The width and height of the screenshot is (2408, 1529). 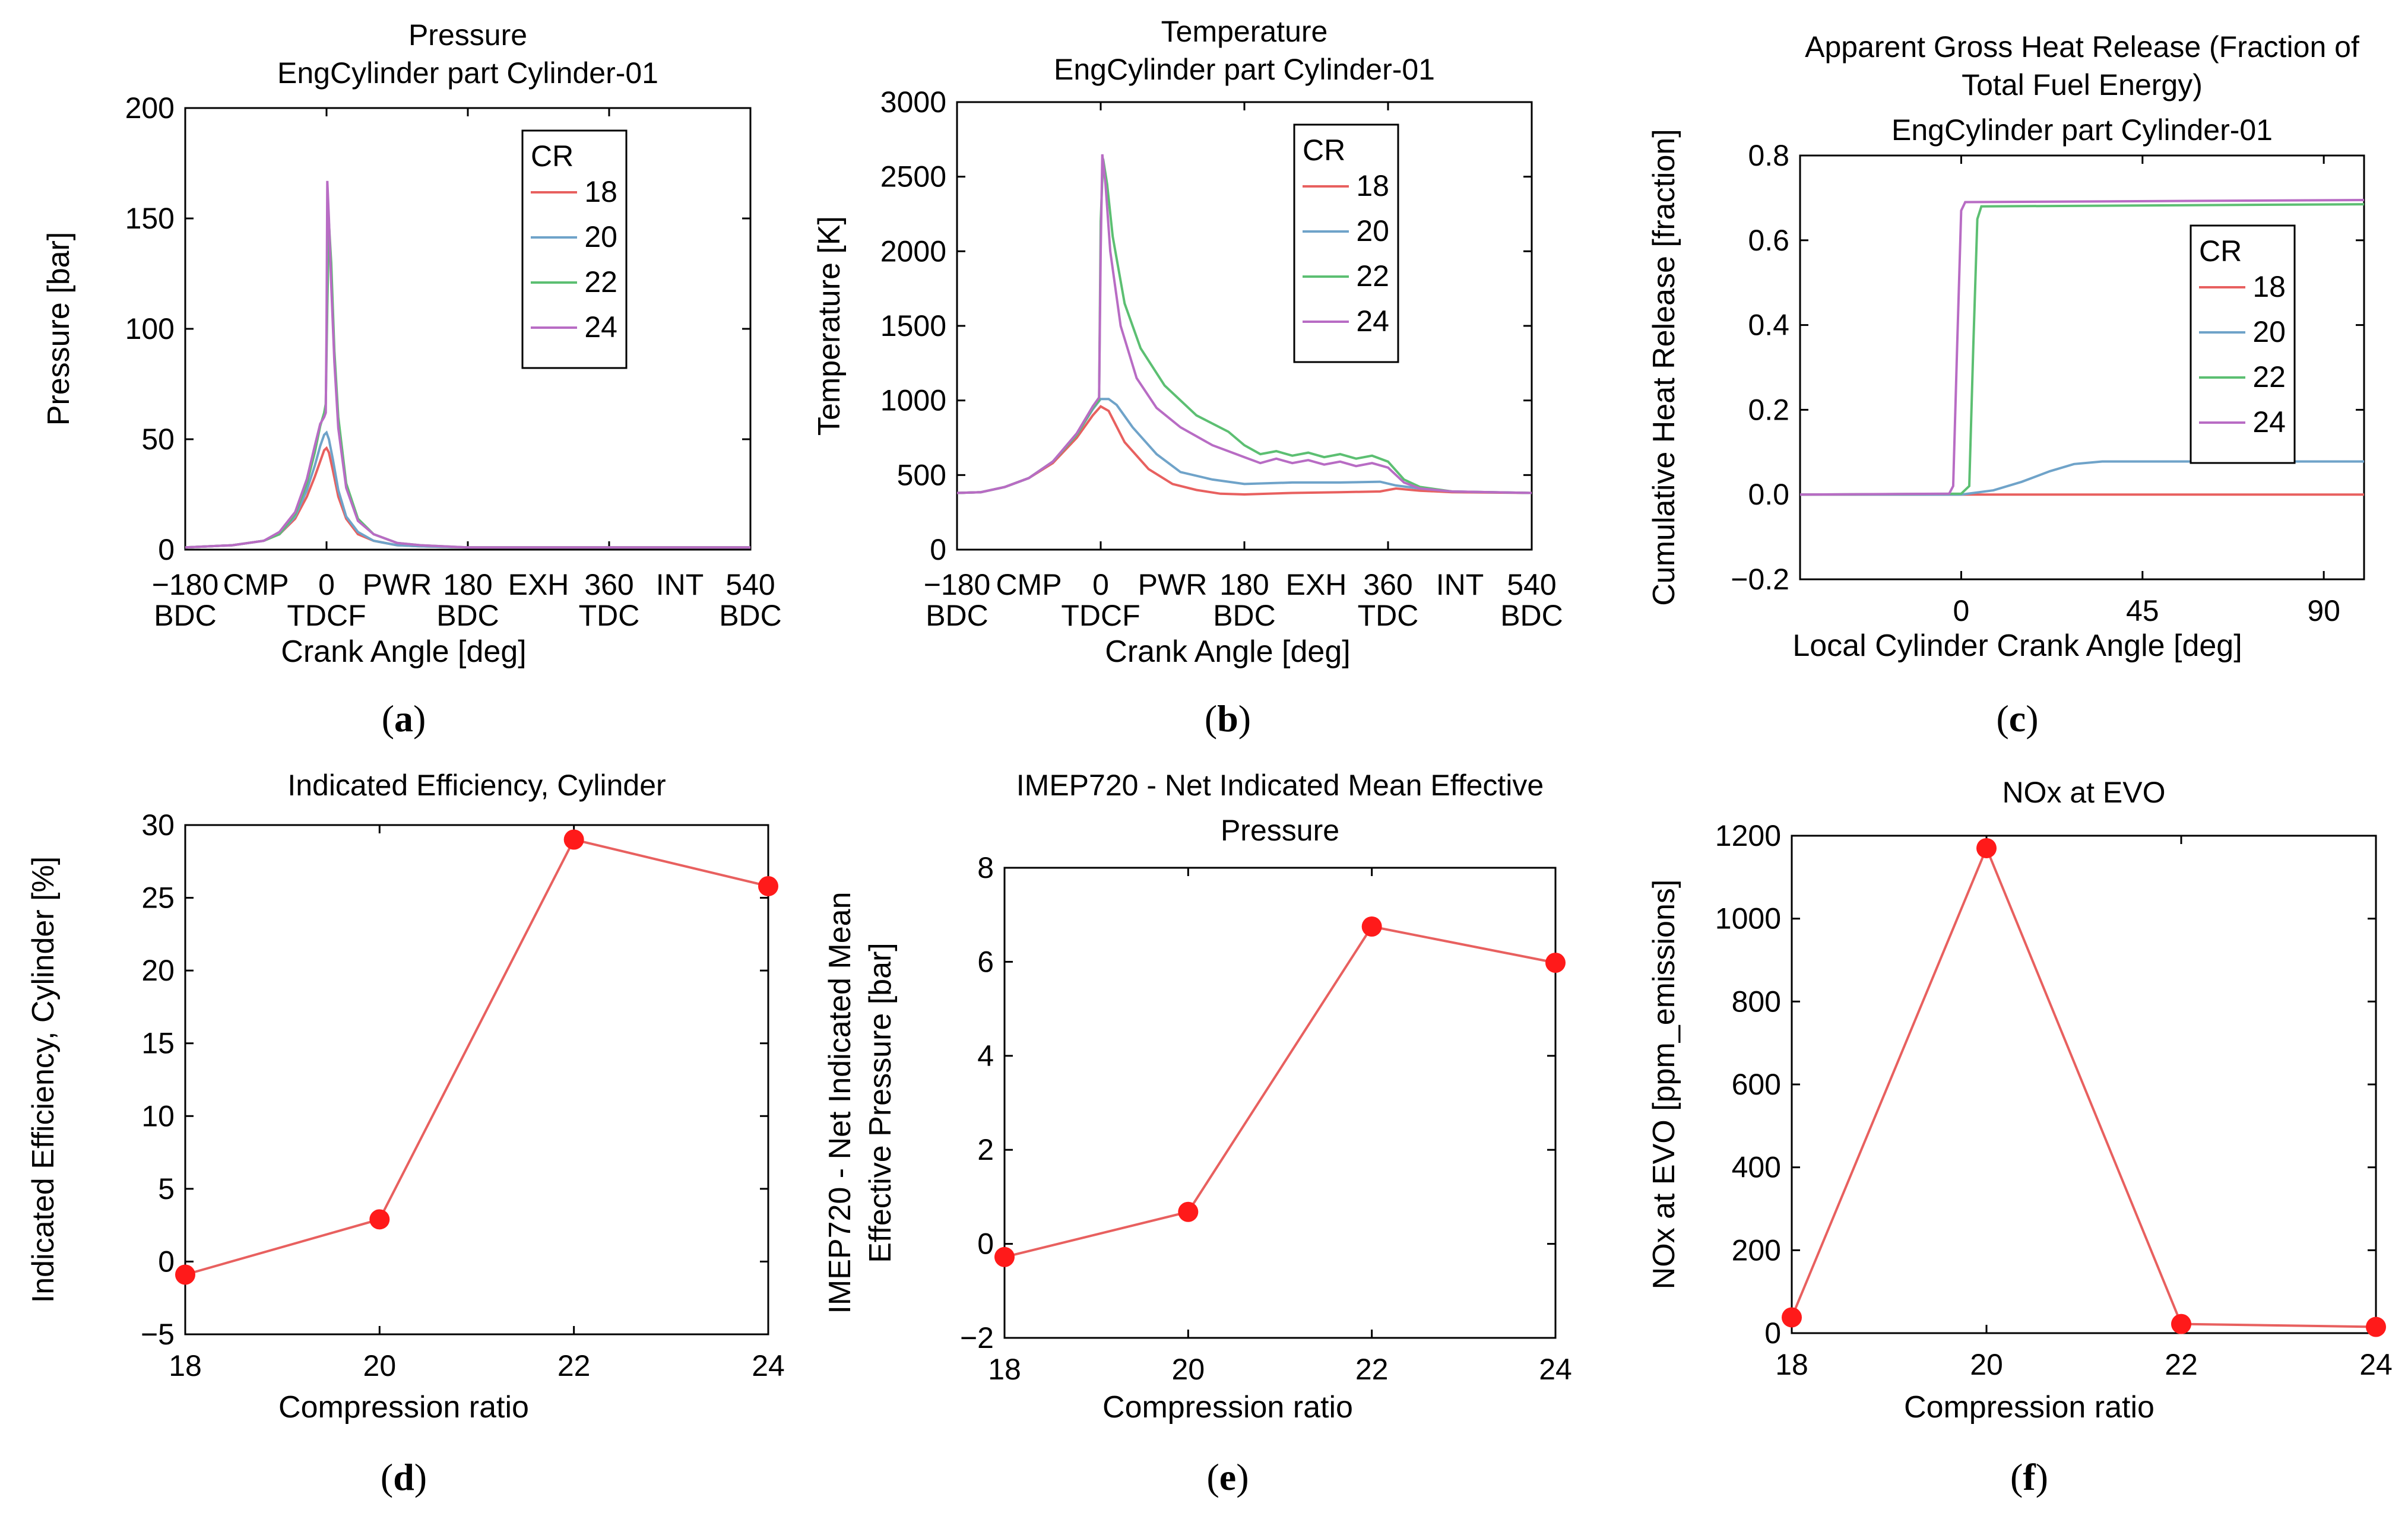 What do you see at coordinates (150, 328) in the screenshot?
I see `y-tick-label: 100` at bounding box center [150, 328].